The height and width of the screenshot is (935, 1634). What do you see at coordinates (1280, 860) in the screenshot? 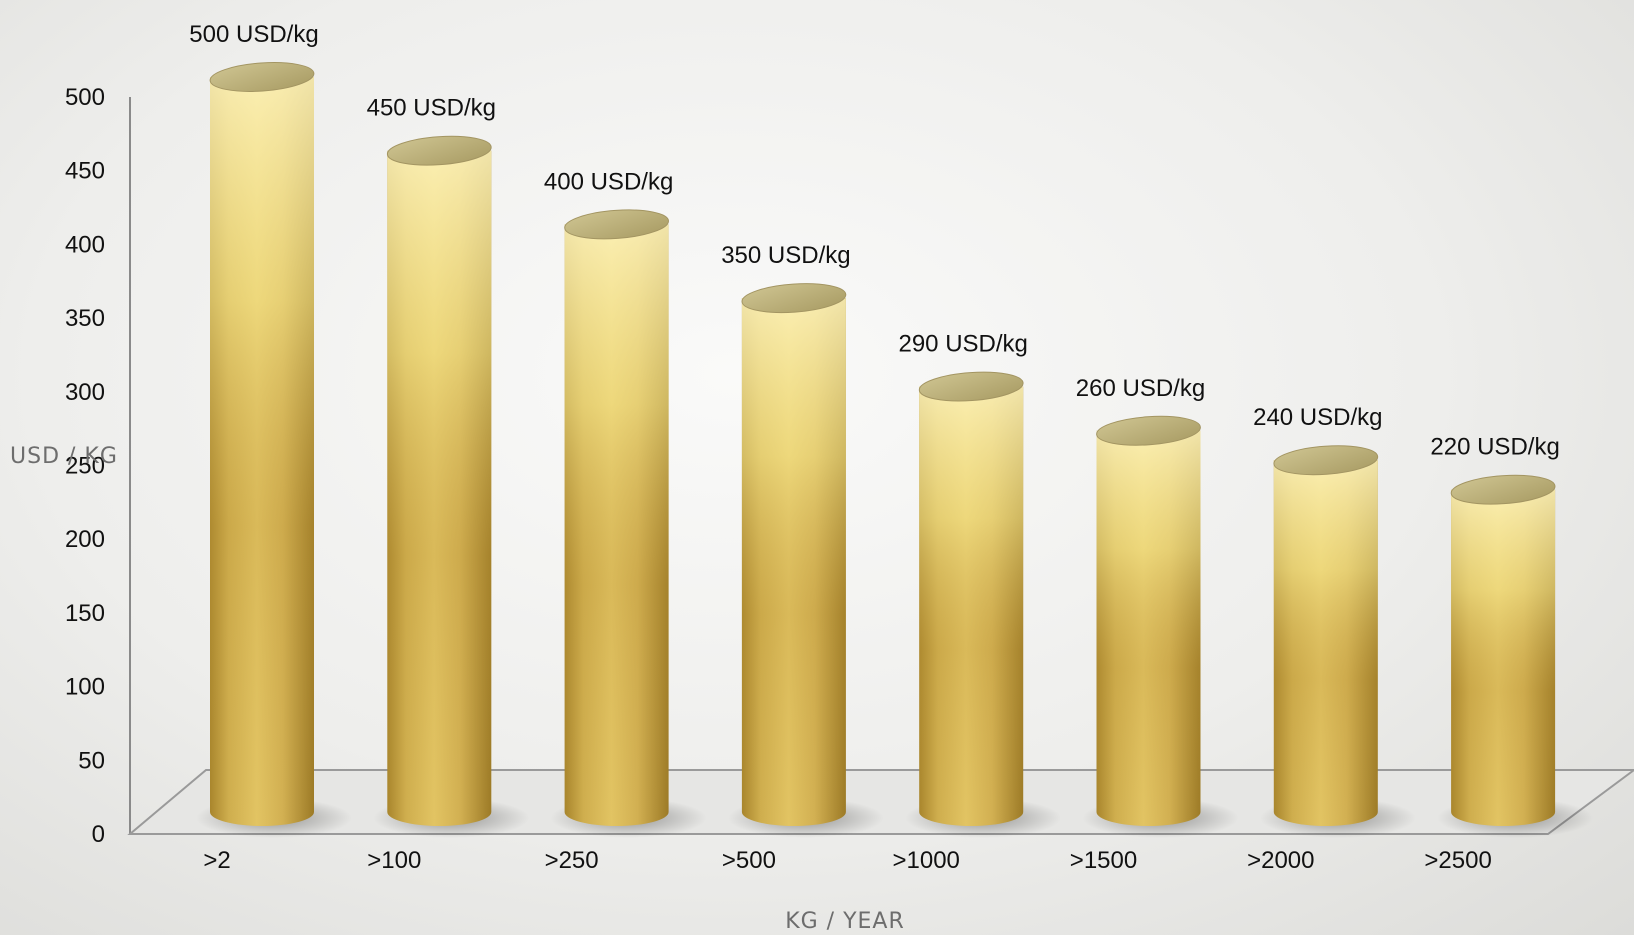
I see `x-tick-label: >2000` at bounding box center [1280, 860].